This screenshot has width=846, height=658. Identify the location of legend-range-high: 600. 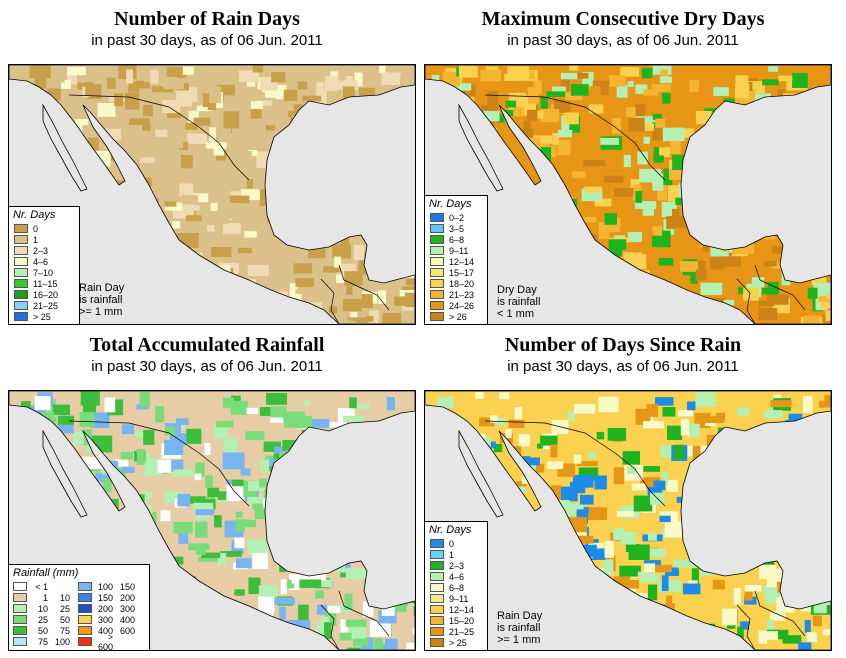
(127, 630).